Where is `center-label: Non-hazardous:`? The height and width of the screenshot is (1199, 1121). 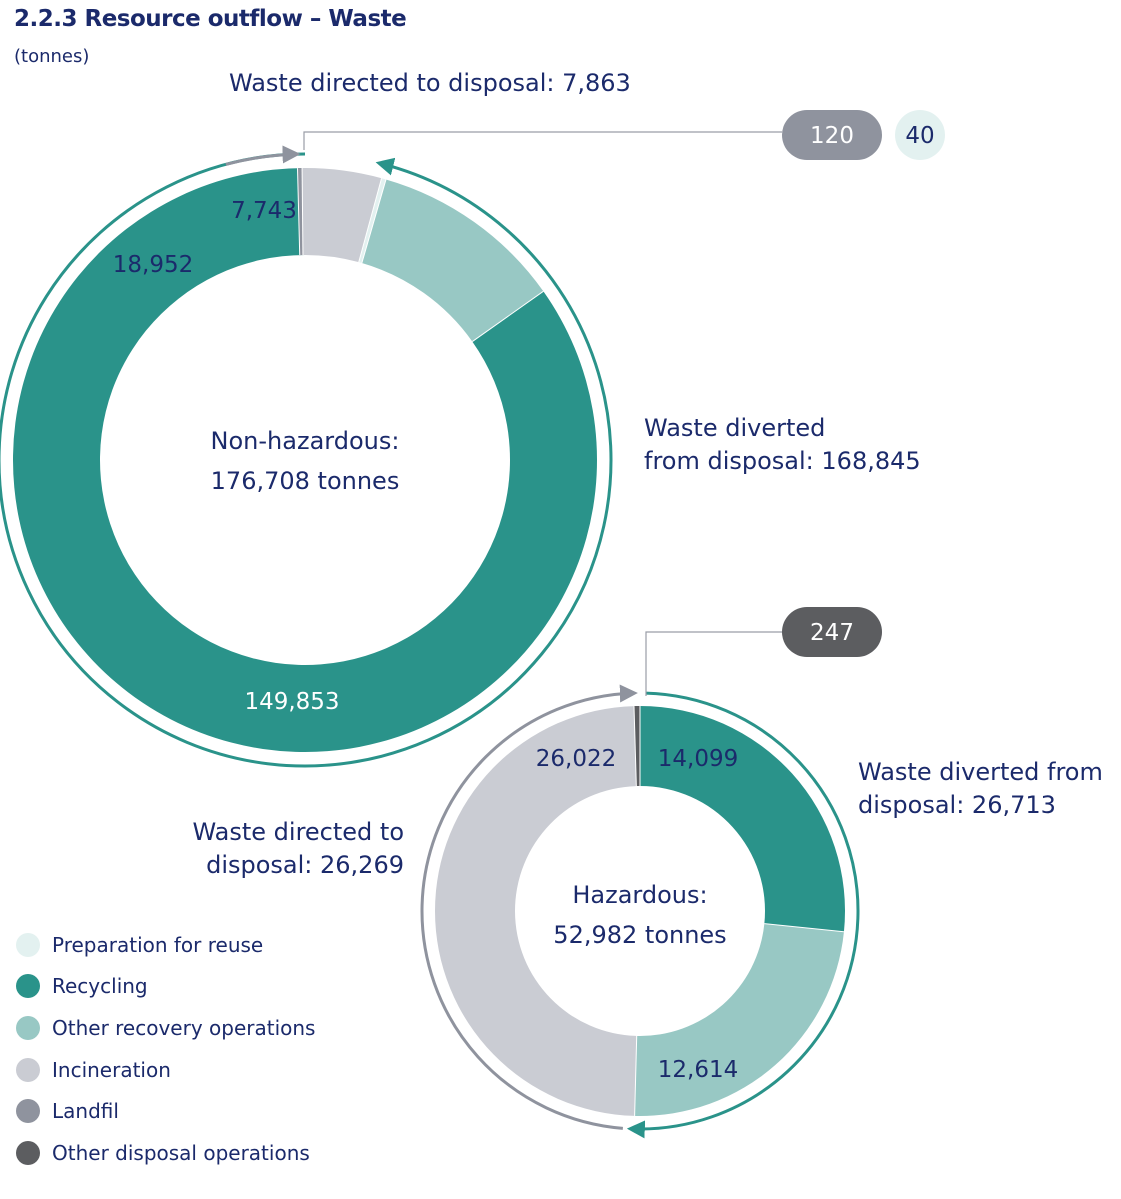 center-label: Non-hazardous: is located at coordinates (305, 441).